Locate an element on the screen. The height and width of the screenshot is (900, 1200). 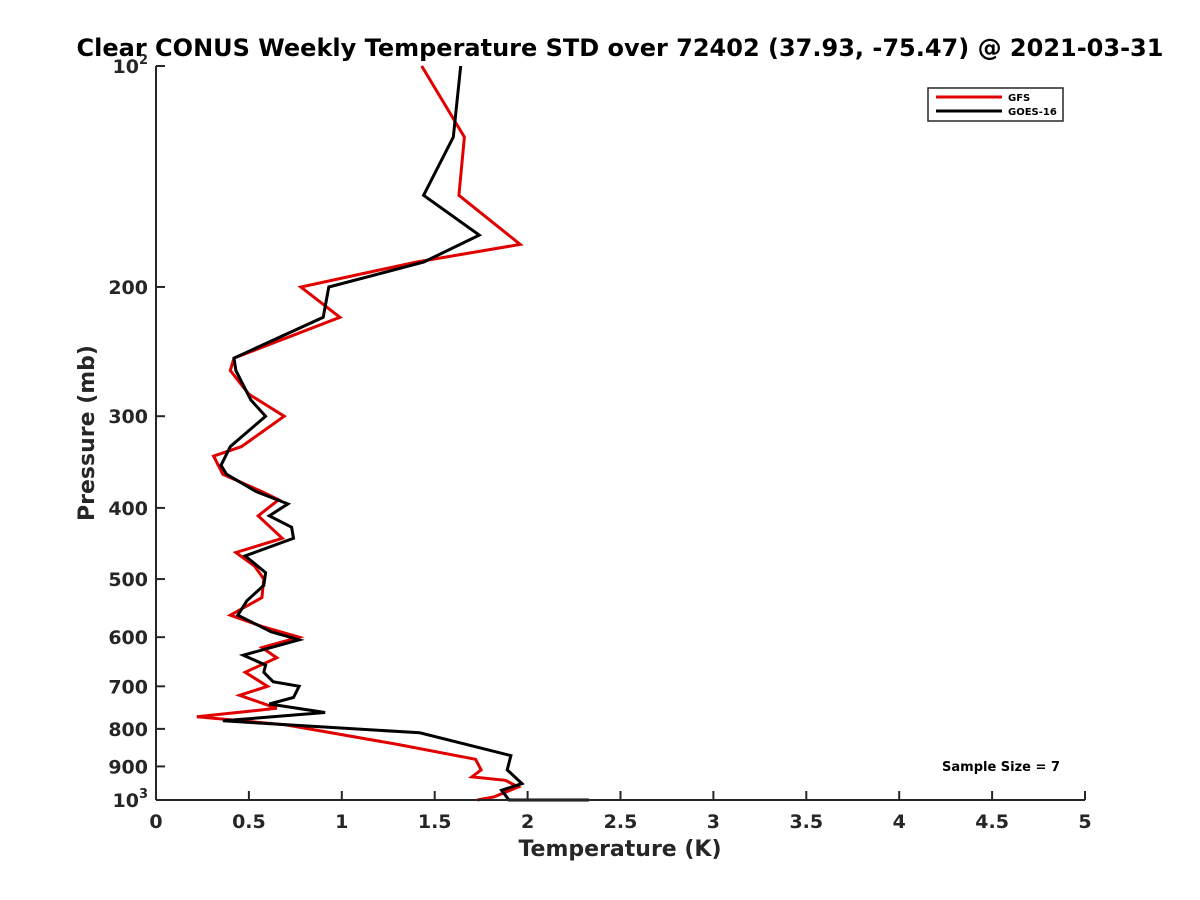
x-tick-label: 4 is located at coordinates (899, 822).